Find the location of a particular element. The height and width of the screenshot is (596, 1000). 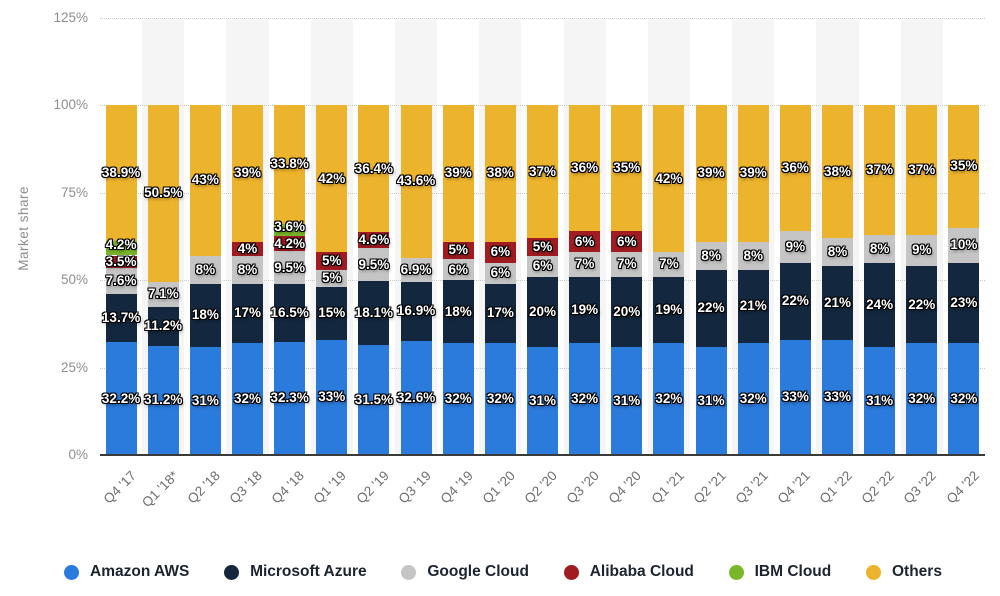

legend-item-others: Others is located at coordinates (903, 572).